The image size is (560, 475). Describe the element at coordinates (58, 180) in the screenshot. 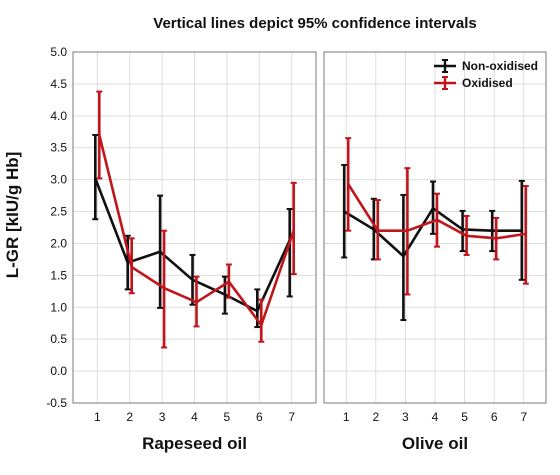

I see `y-tick-label: 3.0` at that location.